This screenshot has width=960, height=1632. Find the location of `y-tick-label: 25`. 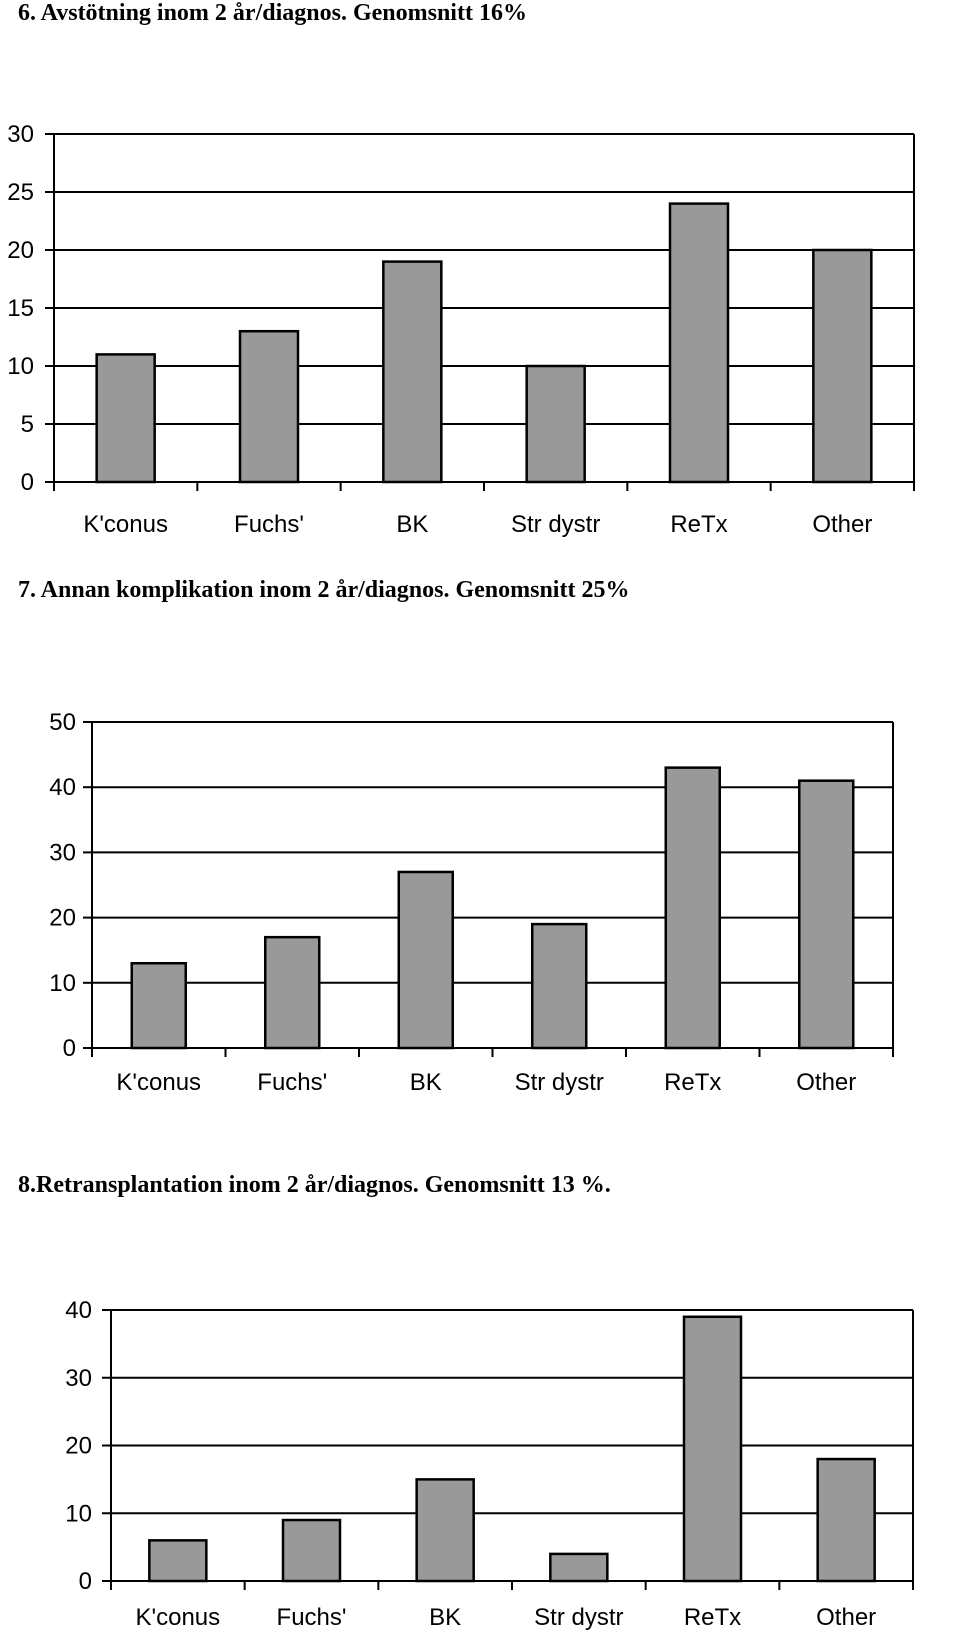

y-tick-label: 25 is located at coordinates (20, 192).